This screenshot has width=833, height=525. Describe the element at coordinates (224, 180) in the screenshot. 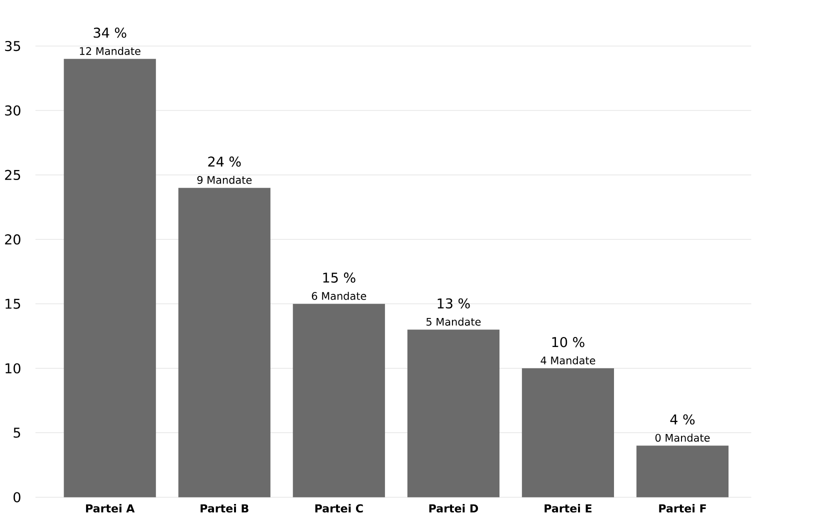

I see `annotation: 9 Mandate` at that location.